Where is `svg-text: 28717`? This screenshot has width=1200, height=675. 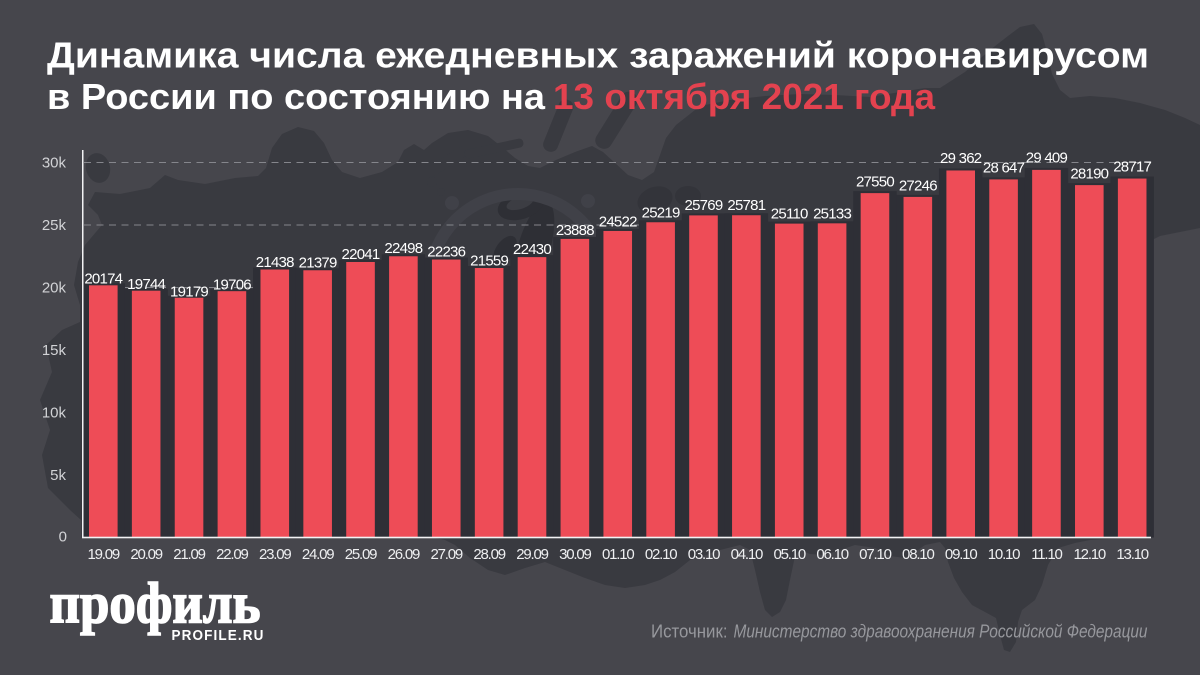 svg-text: 28717 is located at coordinates (1132, 166).